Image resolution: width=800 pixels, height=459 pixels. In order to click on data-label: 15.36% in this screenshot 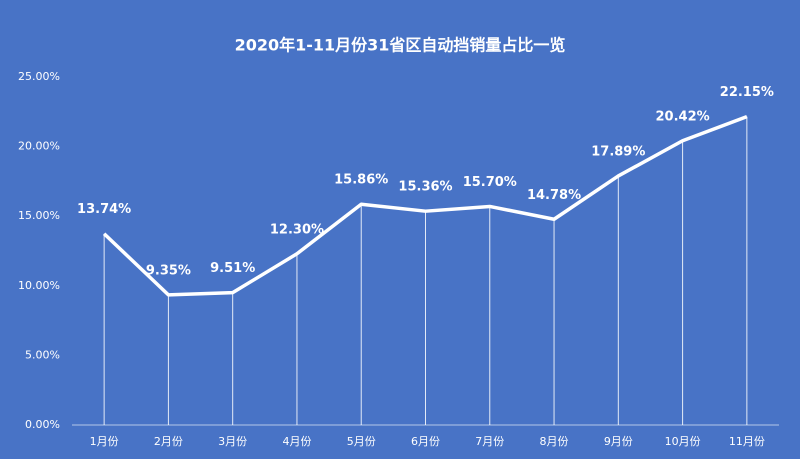, I will do `click(425, 187)`.